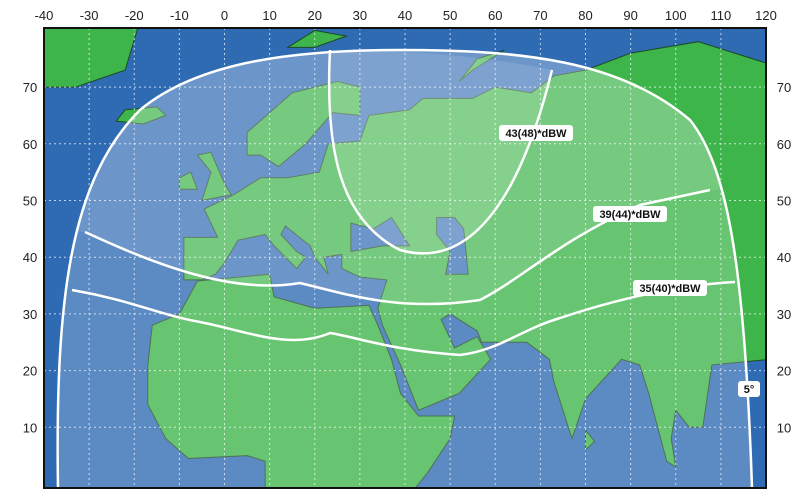 This screenshot has height=491, width=810. I want to click on lat-tick-label-left: 10, so click(30, 427).